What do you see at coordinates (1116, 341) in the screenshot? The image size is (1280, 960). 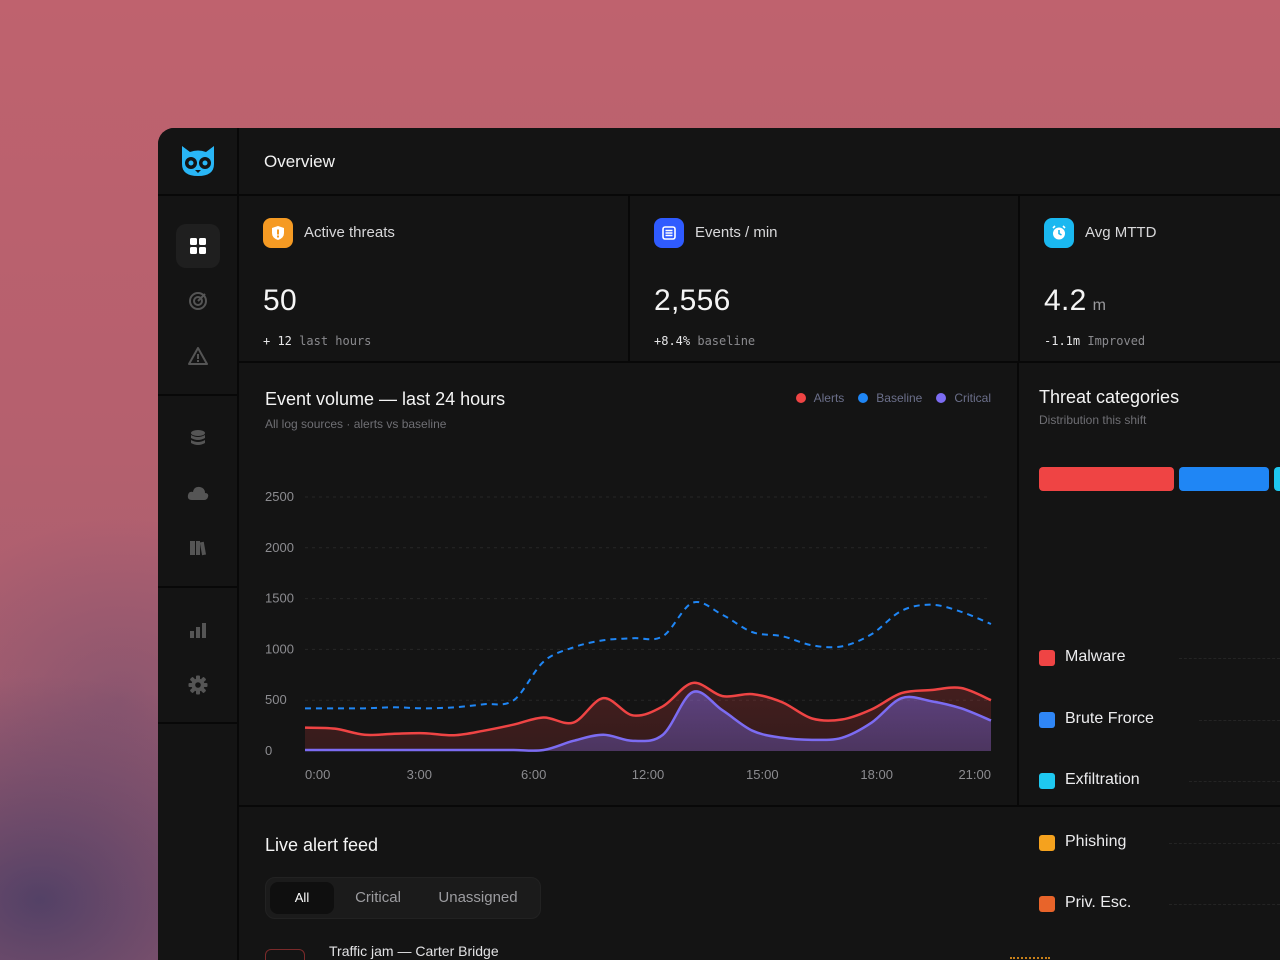 I see `stat-delta-note: Improved` at bounding box center [1116, 341].